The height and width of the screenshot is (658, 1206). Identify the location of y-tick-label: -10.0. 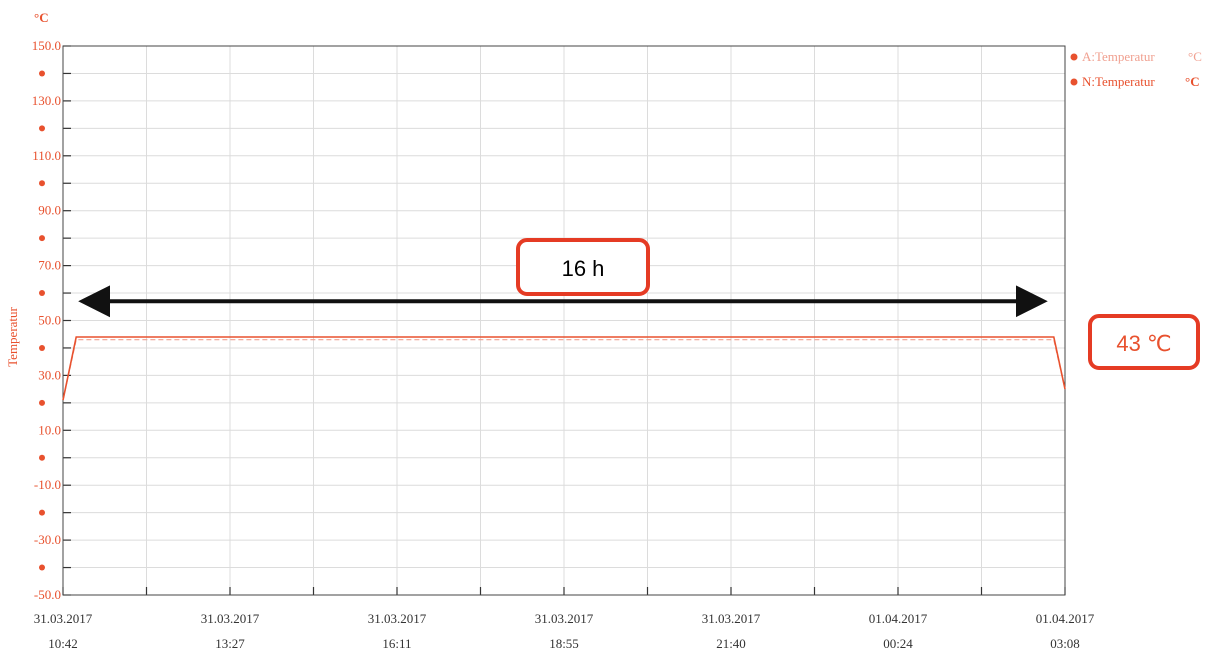
(47, 484).